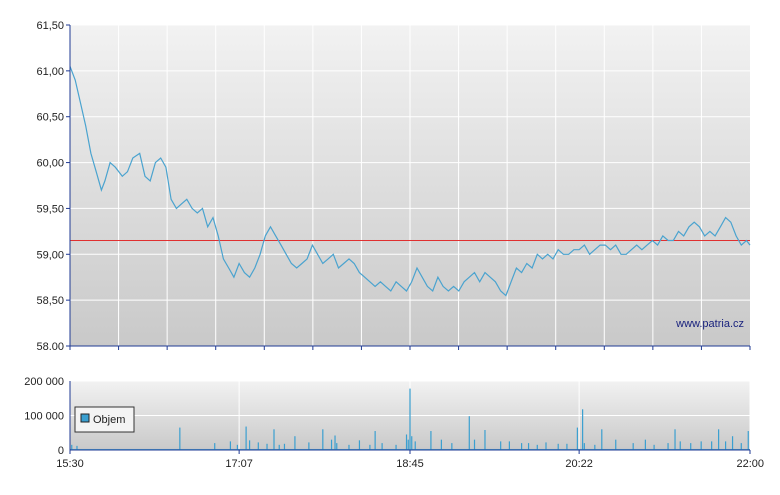 The height and width of the screenshot is (495, 780). What do you see at coordinates (50, 301) in the screenshot?
I see `price-y-tick-label: 58,50` at bounding box center [50, 301].